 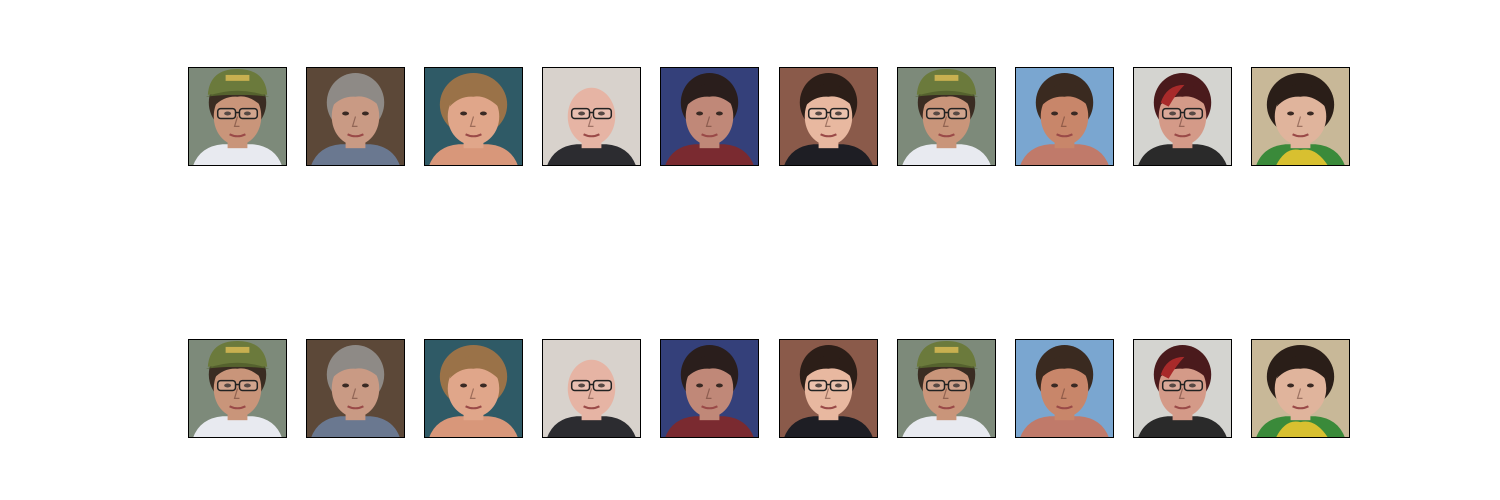 What do you see at coordinates (1172, 95) in the screenshot?
I see `hair-streak` at bounding box center [1172, 95].